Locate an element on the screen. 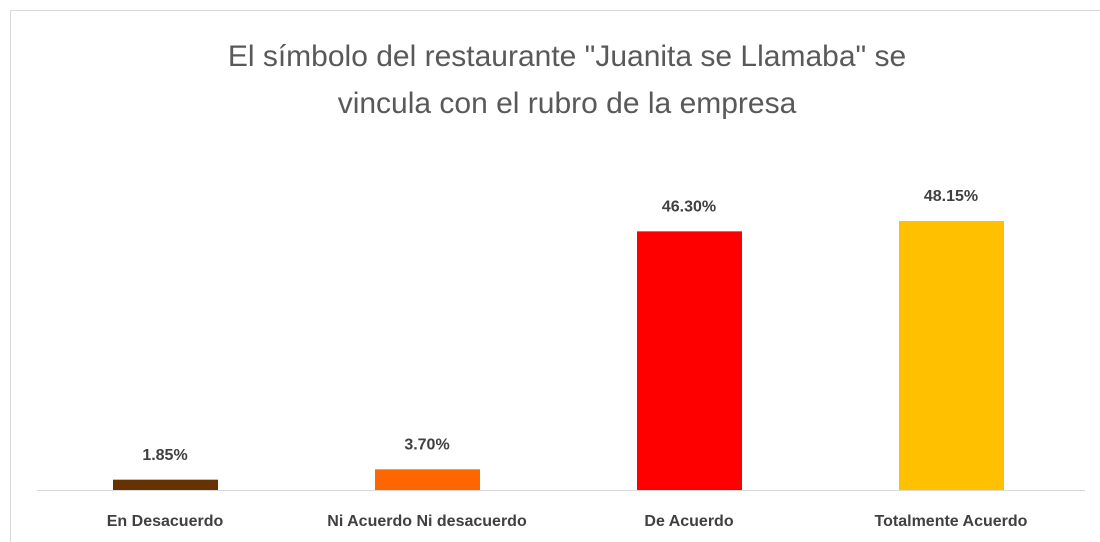  x-tick-label: Ni Acuerdo Ni desacuerdo is located at coordinates (427, 521).